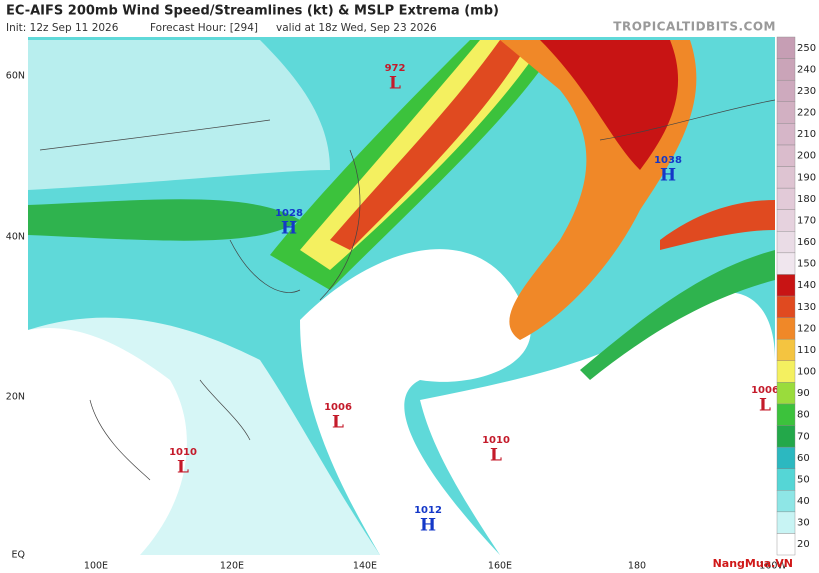 This screenshot has width=819, height=573. Describe the element at coordinates (806, 177) in the screenshot. I see `colorbar-label: 190` at that location.